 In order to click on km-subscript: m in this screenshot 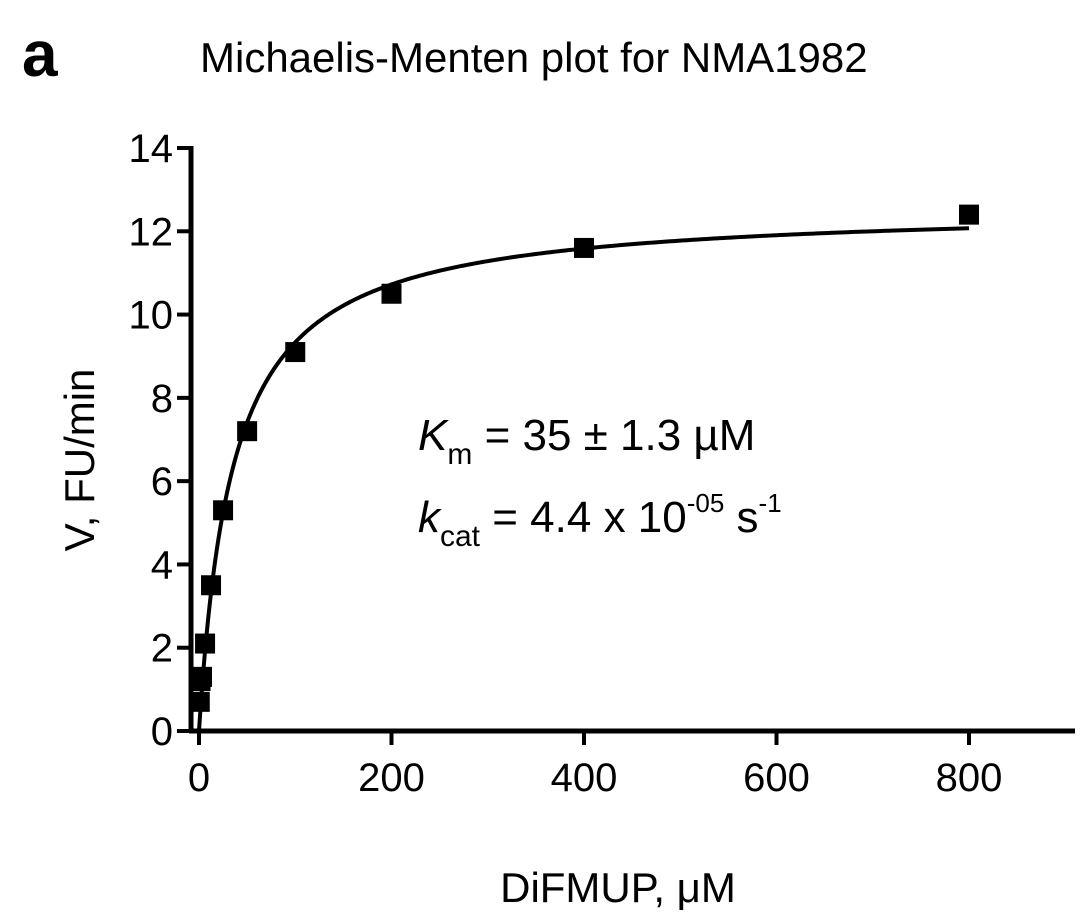, I will do `click(459, 454)`.